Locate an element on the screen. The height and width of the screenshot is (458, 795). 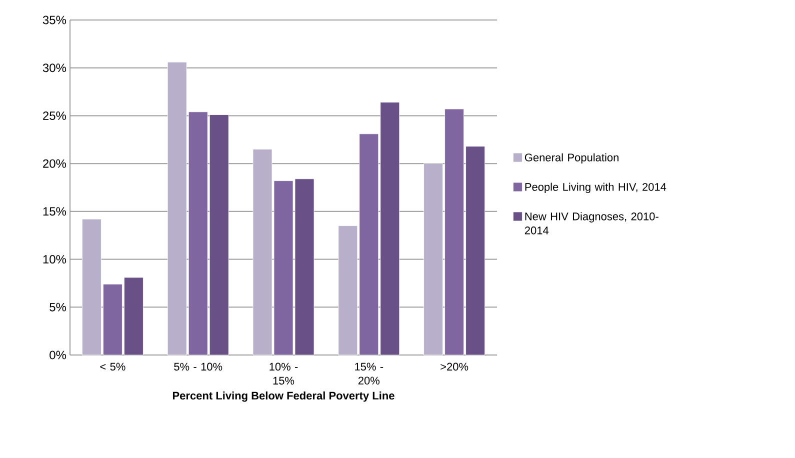
legend-label: People Living with HIV, 2014 is located at coordinates (595, 188).